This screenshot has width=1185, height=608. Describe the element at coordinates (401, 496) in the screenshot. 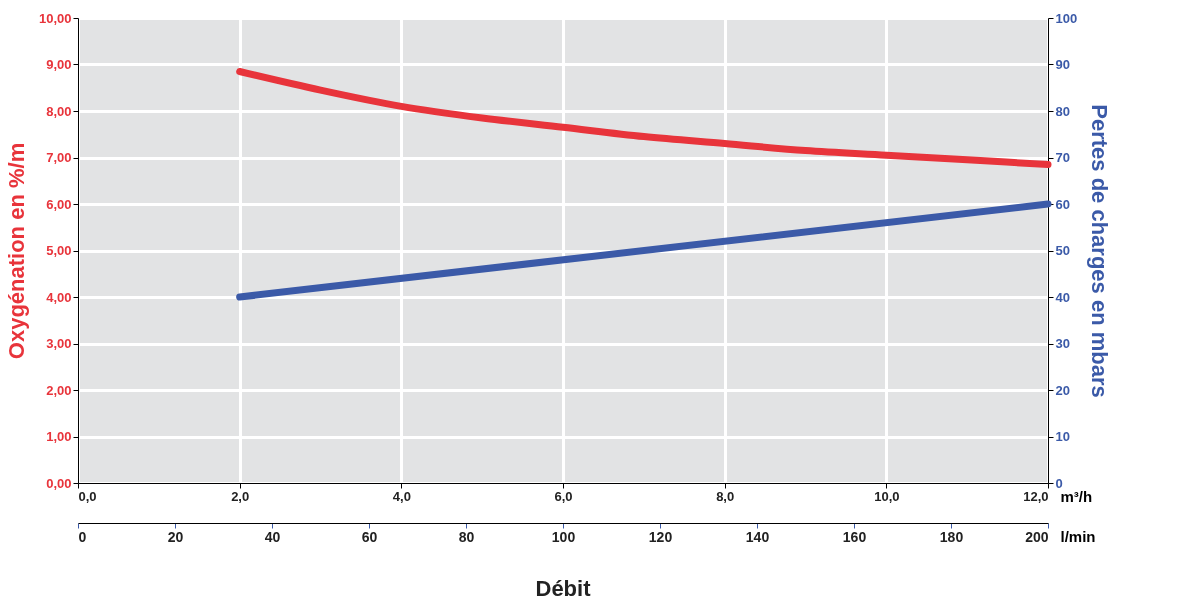

I see `x-tick-label: 4,0` at that location.